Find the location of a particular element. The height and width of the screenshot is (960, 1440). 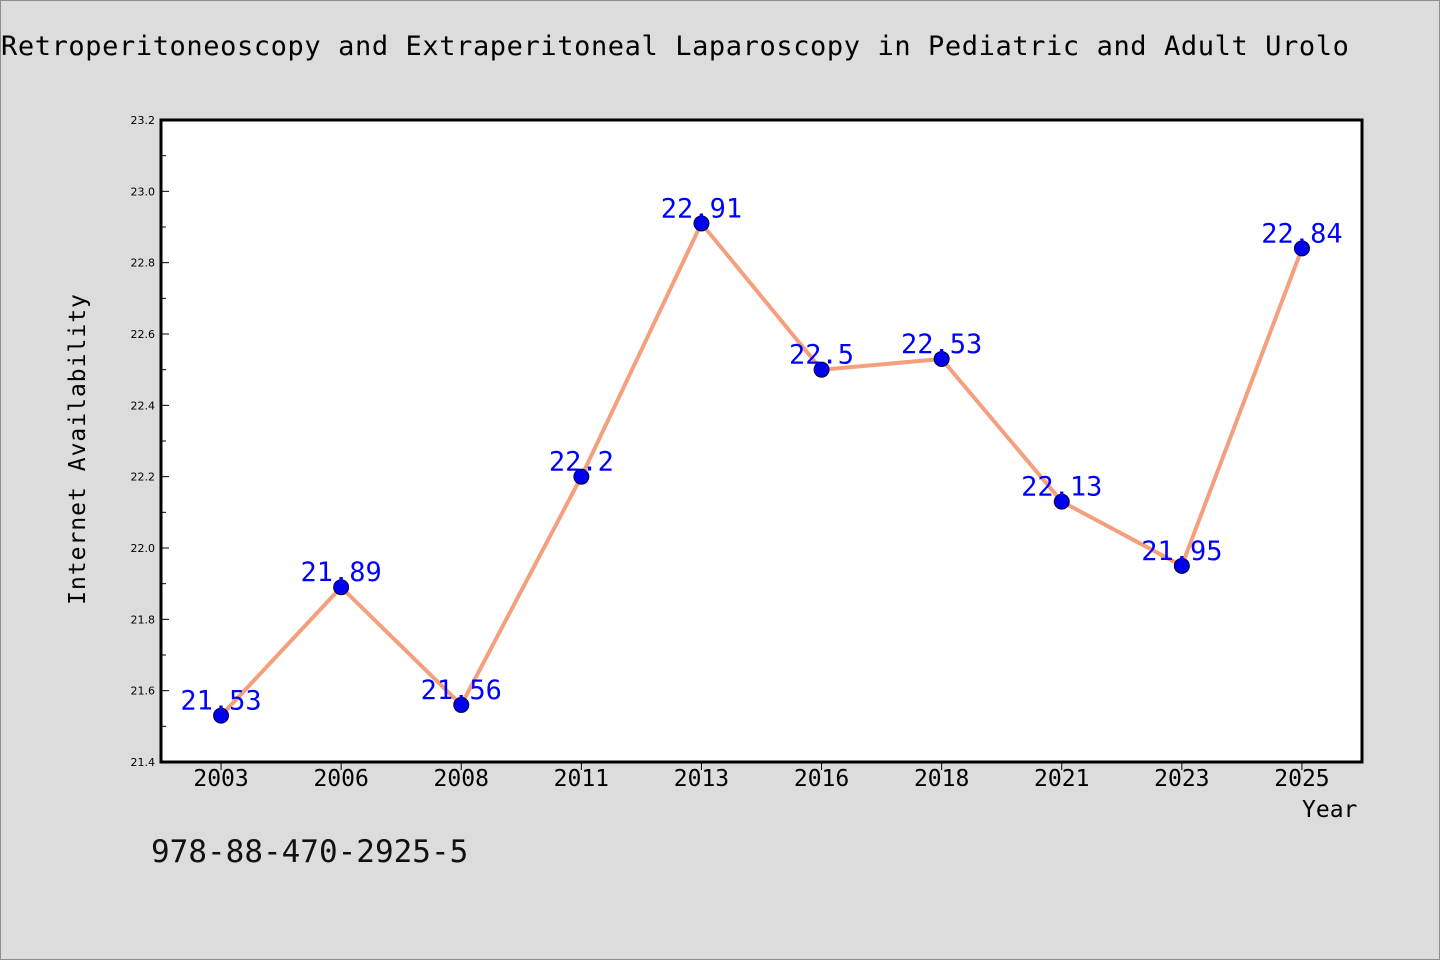

data-label: 22.53 is located at coordinates (941, 344).